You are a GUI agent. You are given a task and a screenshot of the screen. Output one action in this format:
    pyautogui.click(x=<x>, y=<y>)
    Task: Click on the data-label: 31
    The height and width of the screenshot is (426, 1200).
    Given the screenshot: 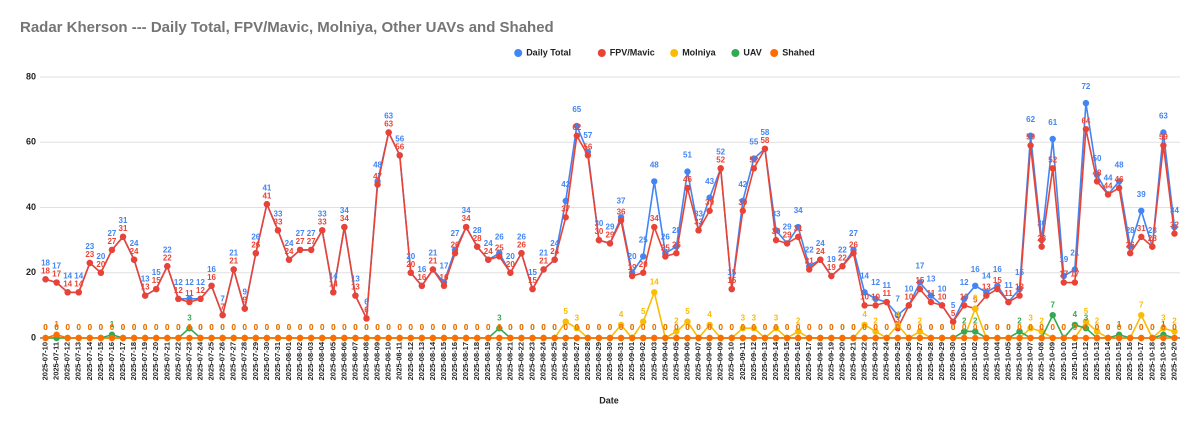 What is the action you would take?
    pyautogui.click(x=123, y=220)
    